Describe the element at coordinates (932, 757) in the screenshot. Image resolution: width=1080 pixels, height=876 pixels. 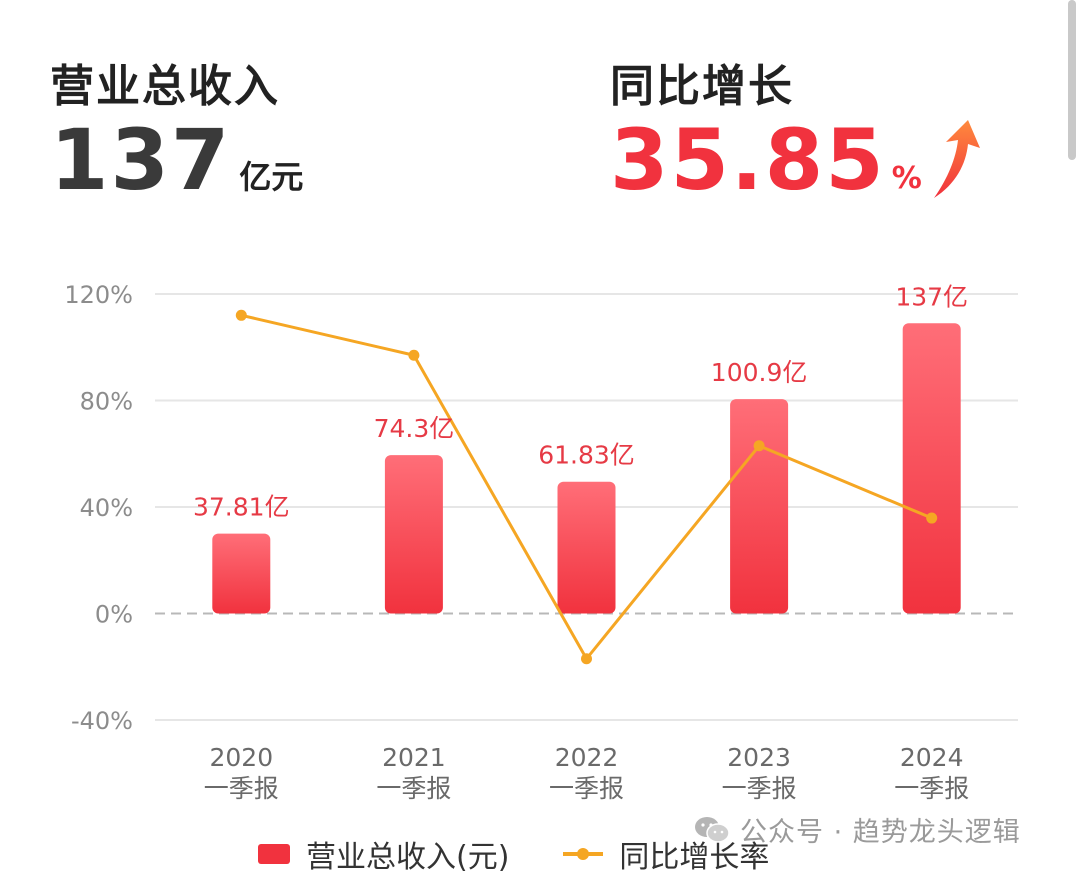
I see `x-tick-label-year: 2024` at that location.